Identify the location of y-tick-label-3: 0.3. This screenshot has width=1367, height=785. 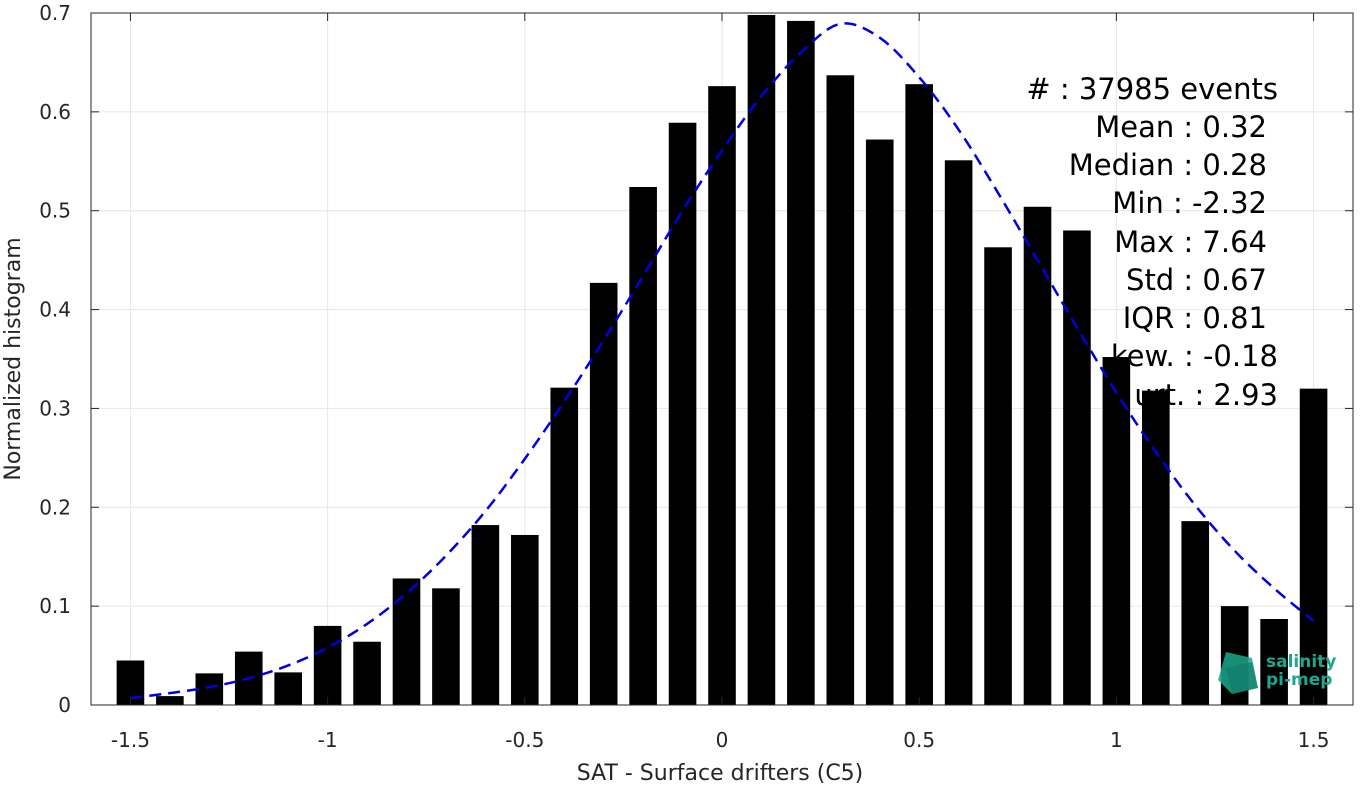
(55, 408).